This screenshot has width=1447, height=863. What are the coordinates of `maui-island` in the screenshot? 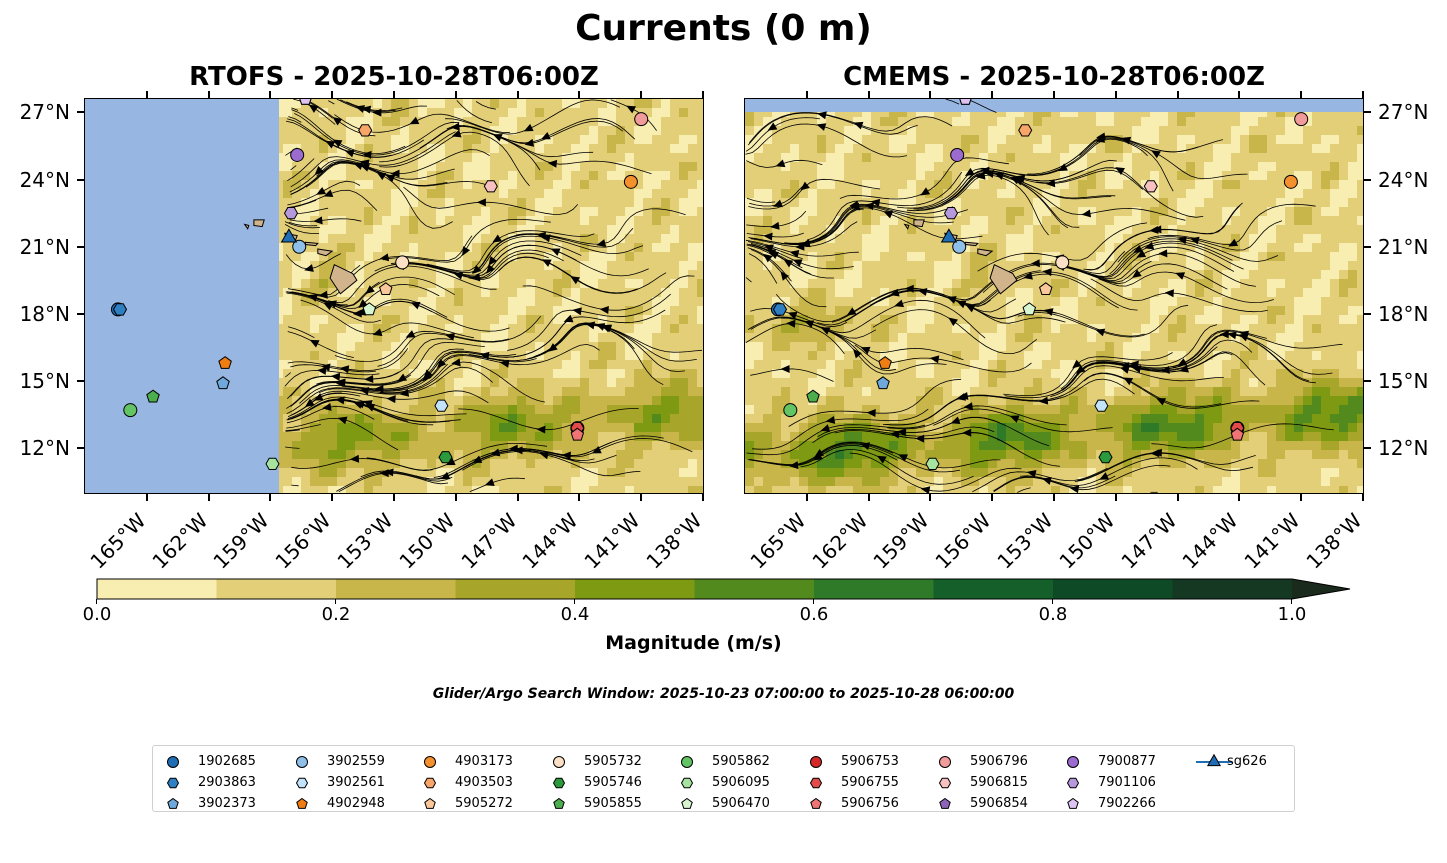 It's located at (325, 252).